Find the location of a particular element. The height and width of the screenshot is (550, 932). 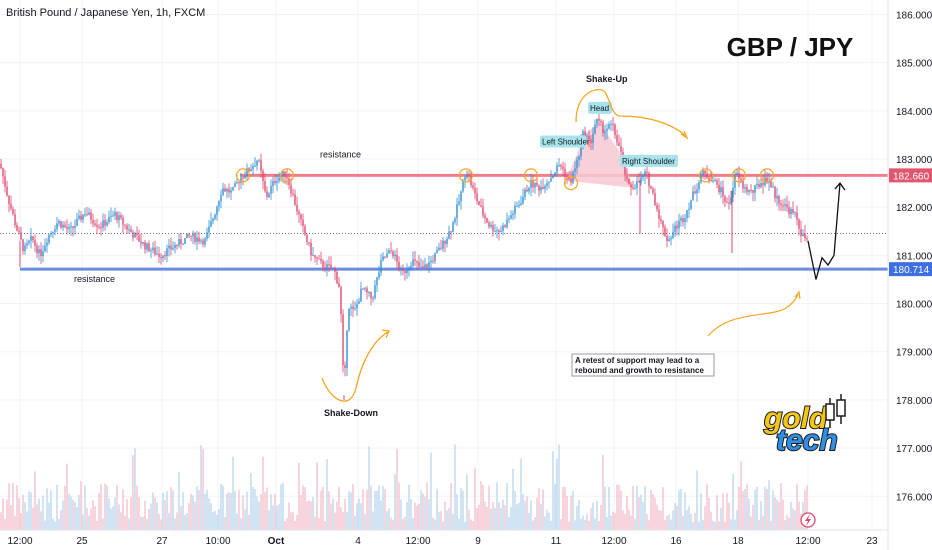

pattern-tag-bg is located at coordinates (600, 107).